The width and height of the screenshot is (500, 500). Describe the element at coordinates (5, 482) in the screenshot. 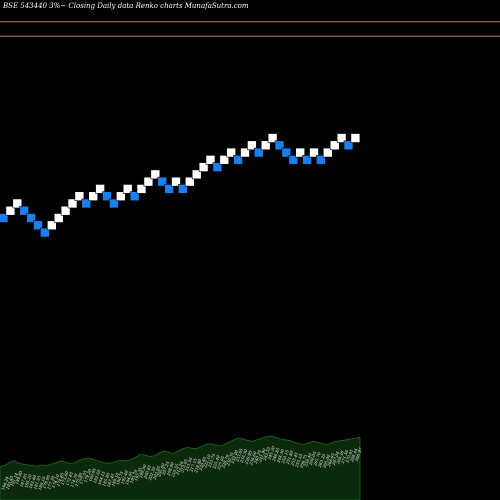

I see `price-label: 194.24` at that location.